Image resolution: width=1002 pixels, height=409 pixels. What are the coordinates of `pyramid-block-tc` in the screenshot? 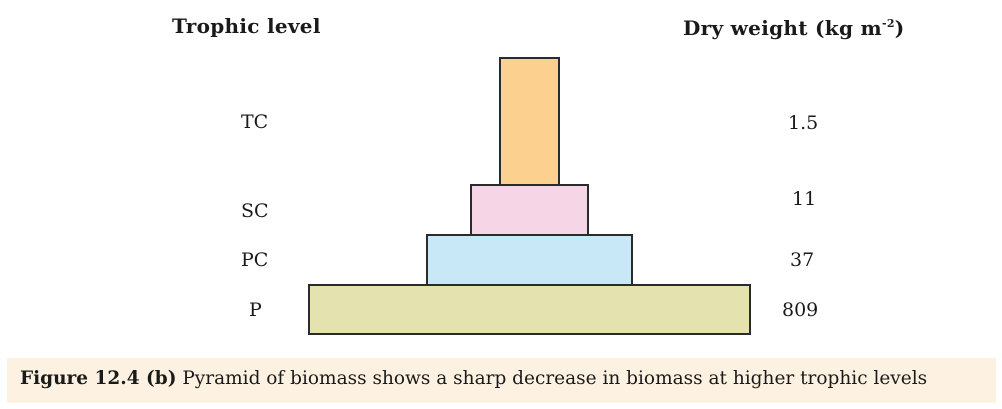 It's located at (529, 121).